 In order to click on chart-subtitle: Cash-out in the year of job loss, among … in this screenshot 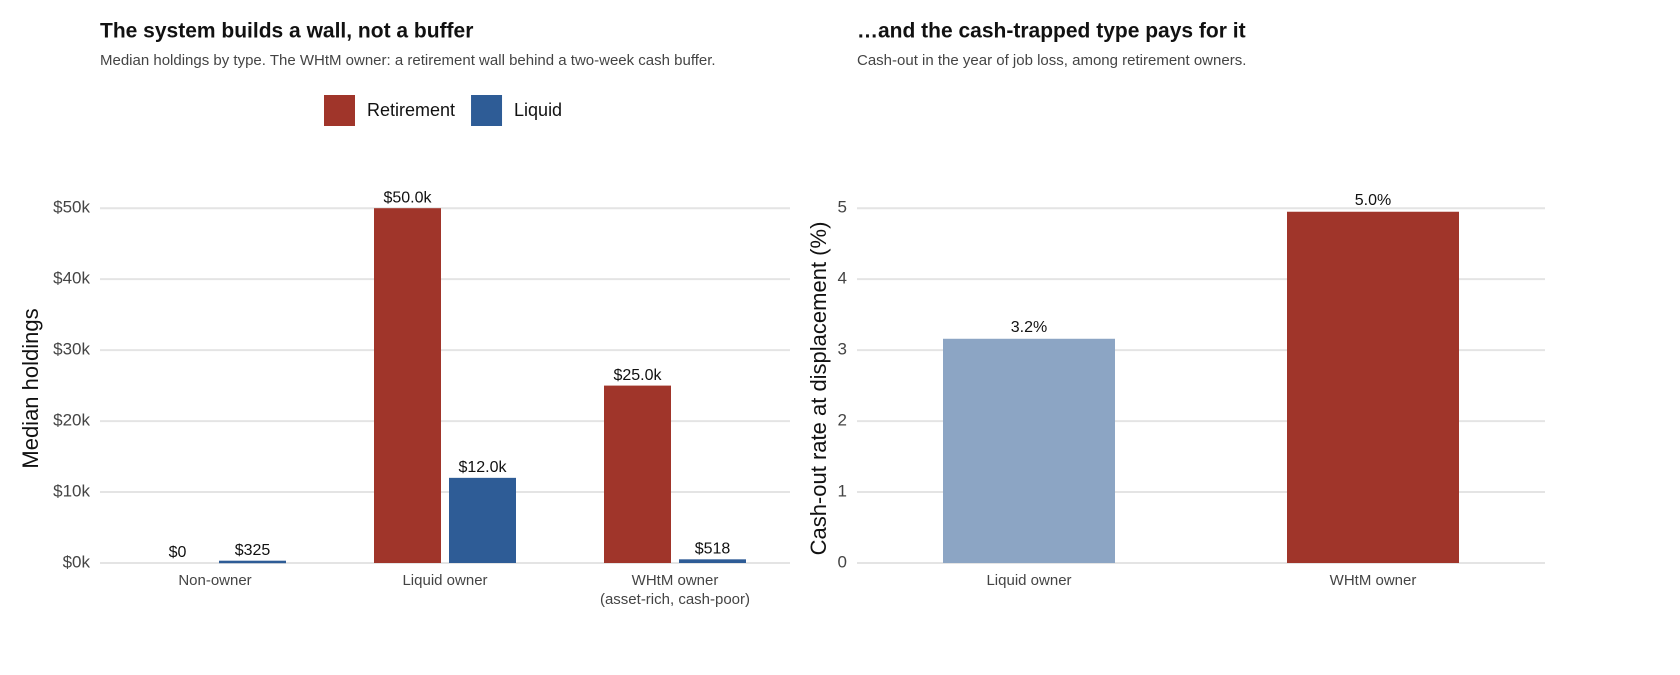, I will do `click(1051, 60)`.